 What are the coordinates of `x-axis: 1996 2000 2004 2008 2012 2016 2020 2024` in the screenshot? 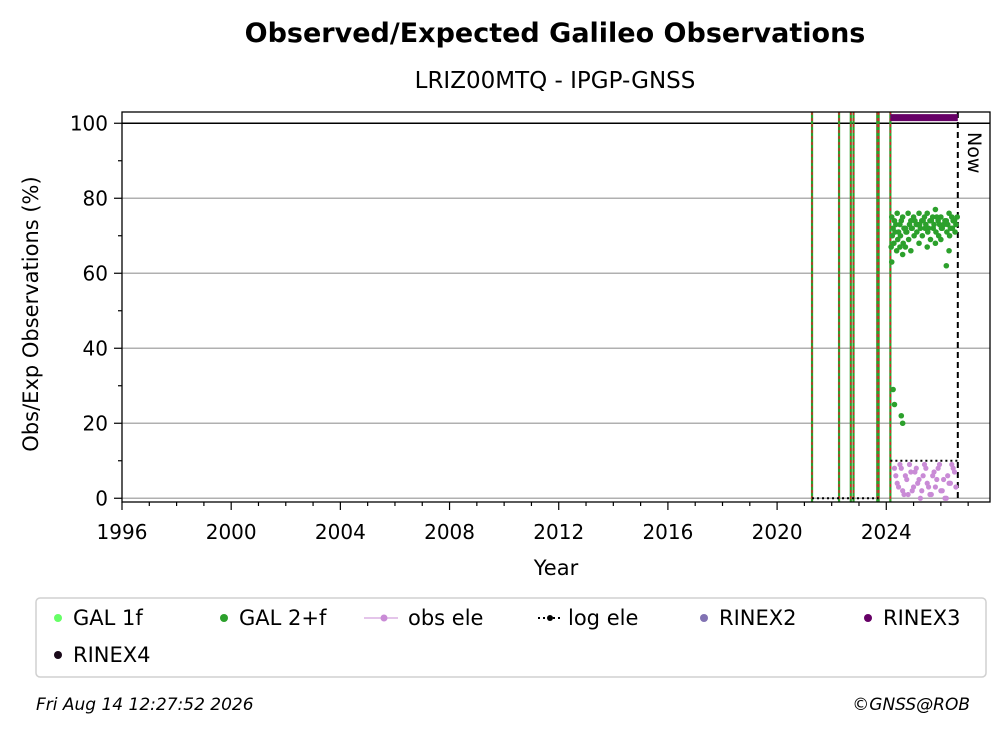 It's located at (533, 523).